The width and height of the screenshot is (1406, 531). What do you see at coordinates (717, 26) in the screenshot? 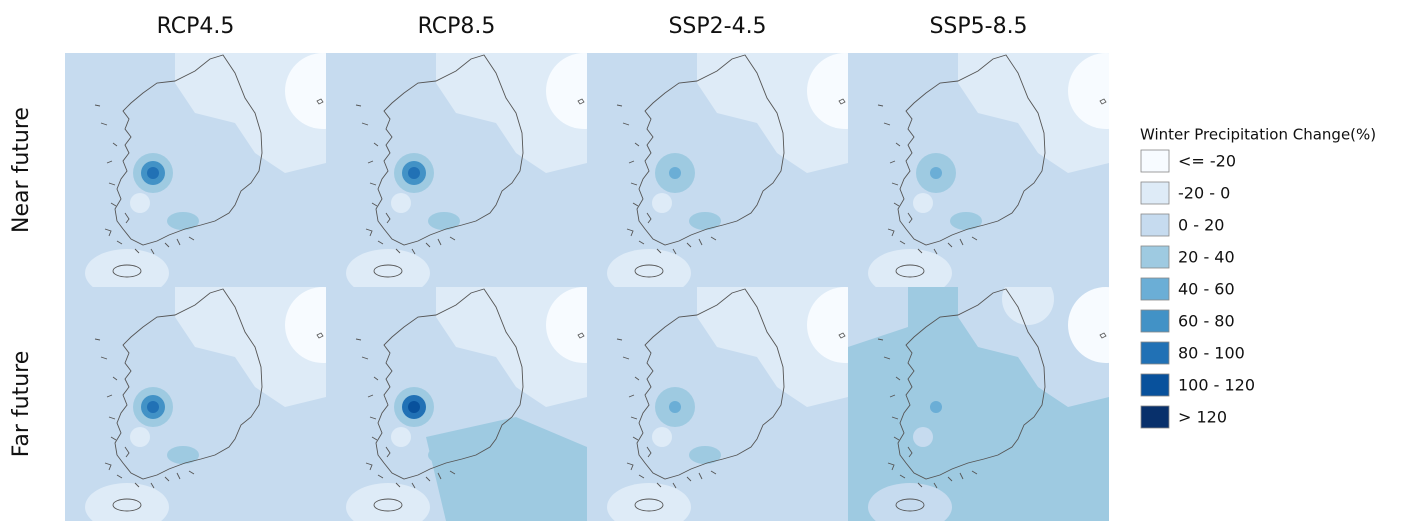
I see `column-title: SSP2-4.5` at bounding box center [717, 26].